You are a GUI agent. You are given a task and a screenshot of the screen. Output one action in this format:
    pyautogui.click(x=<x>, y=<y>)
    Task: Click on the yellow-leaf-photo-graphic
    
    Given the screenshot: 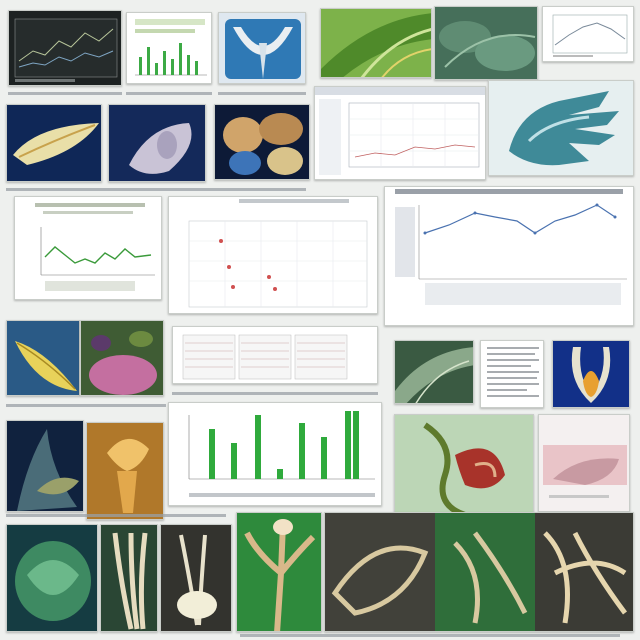 What is the action you would take?
    pyautogui.click(x=43, y=358)
    